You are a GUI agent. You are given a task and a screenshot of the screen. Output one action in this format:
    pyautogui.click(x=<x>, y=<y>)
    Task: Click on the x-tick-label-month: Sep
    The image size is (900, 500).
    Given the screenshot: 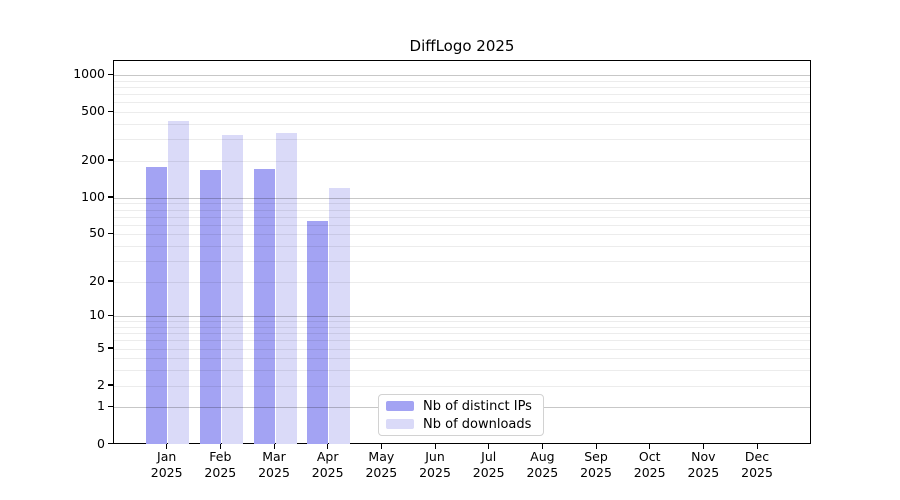 What is the action you would take?
    pyautogui.click(x=596, y=456)
    